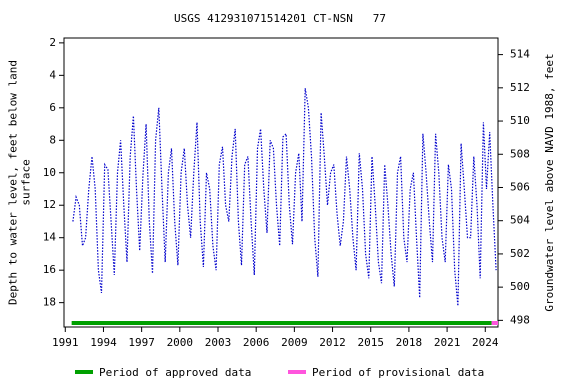  What do you see at coordinates (370, 342) in the screenshot?
I see `x-tick-label: 2015` at bounding box center [370, 342].